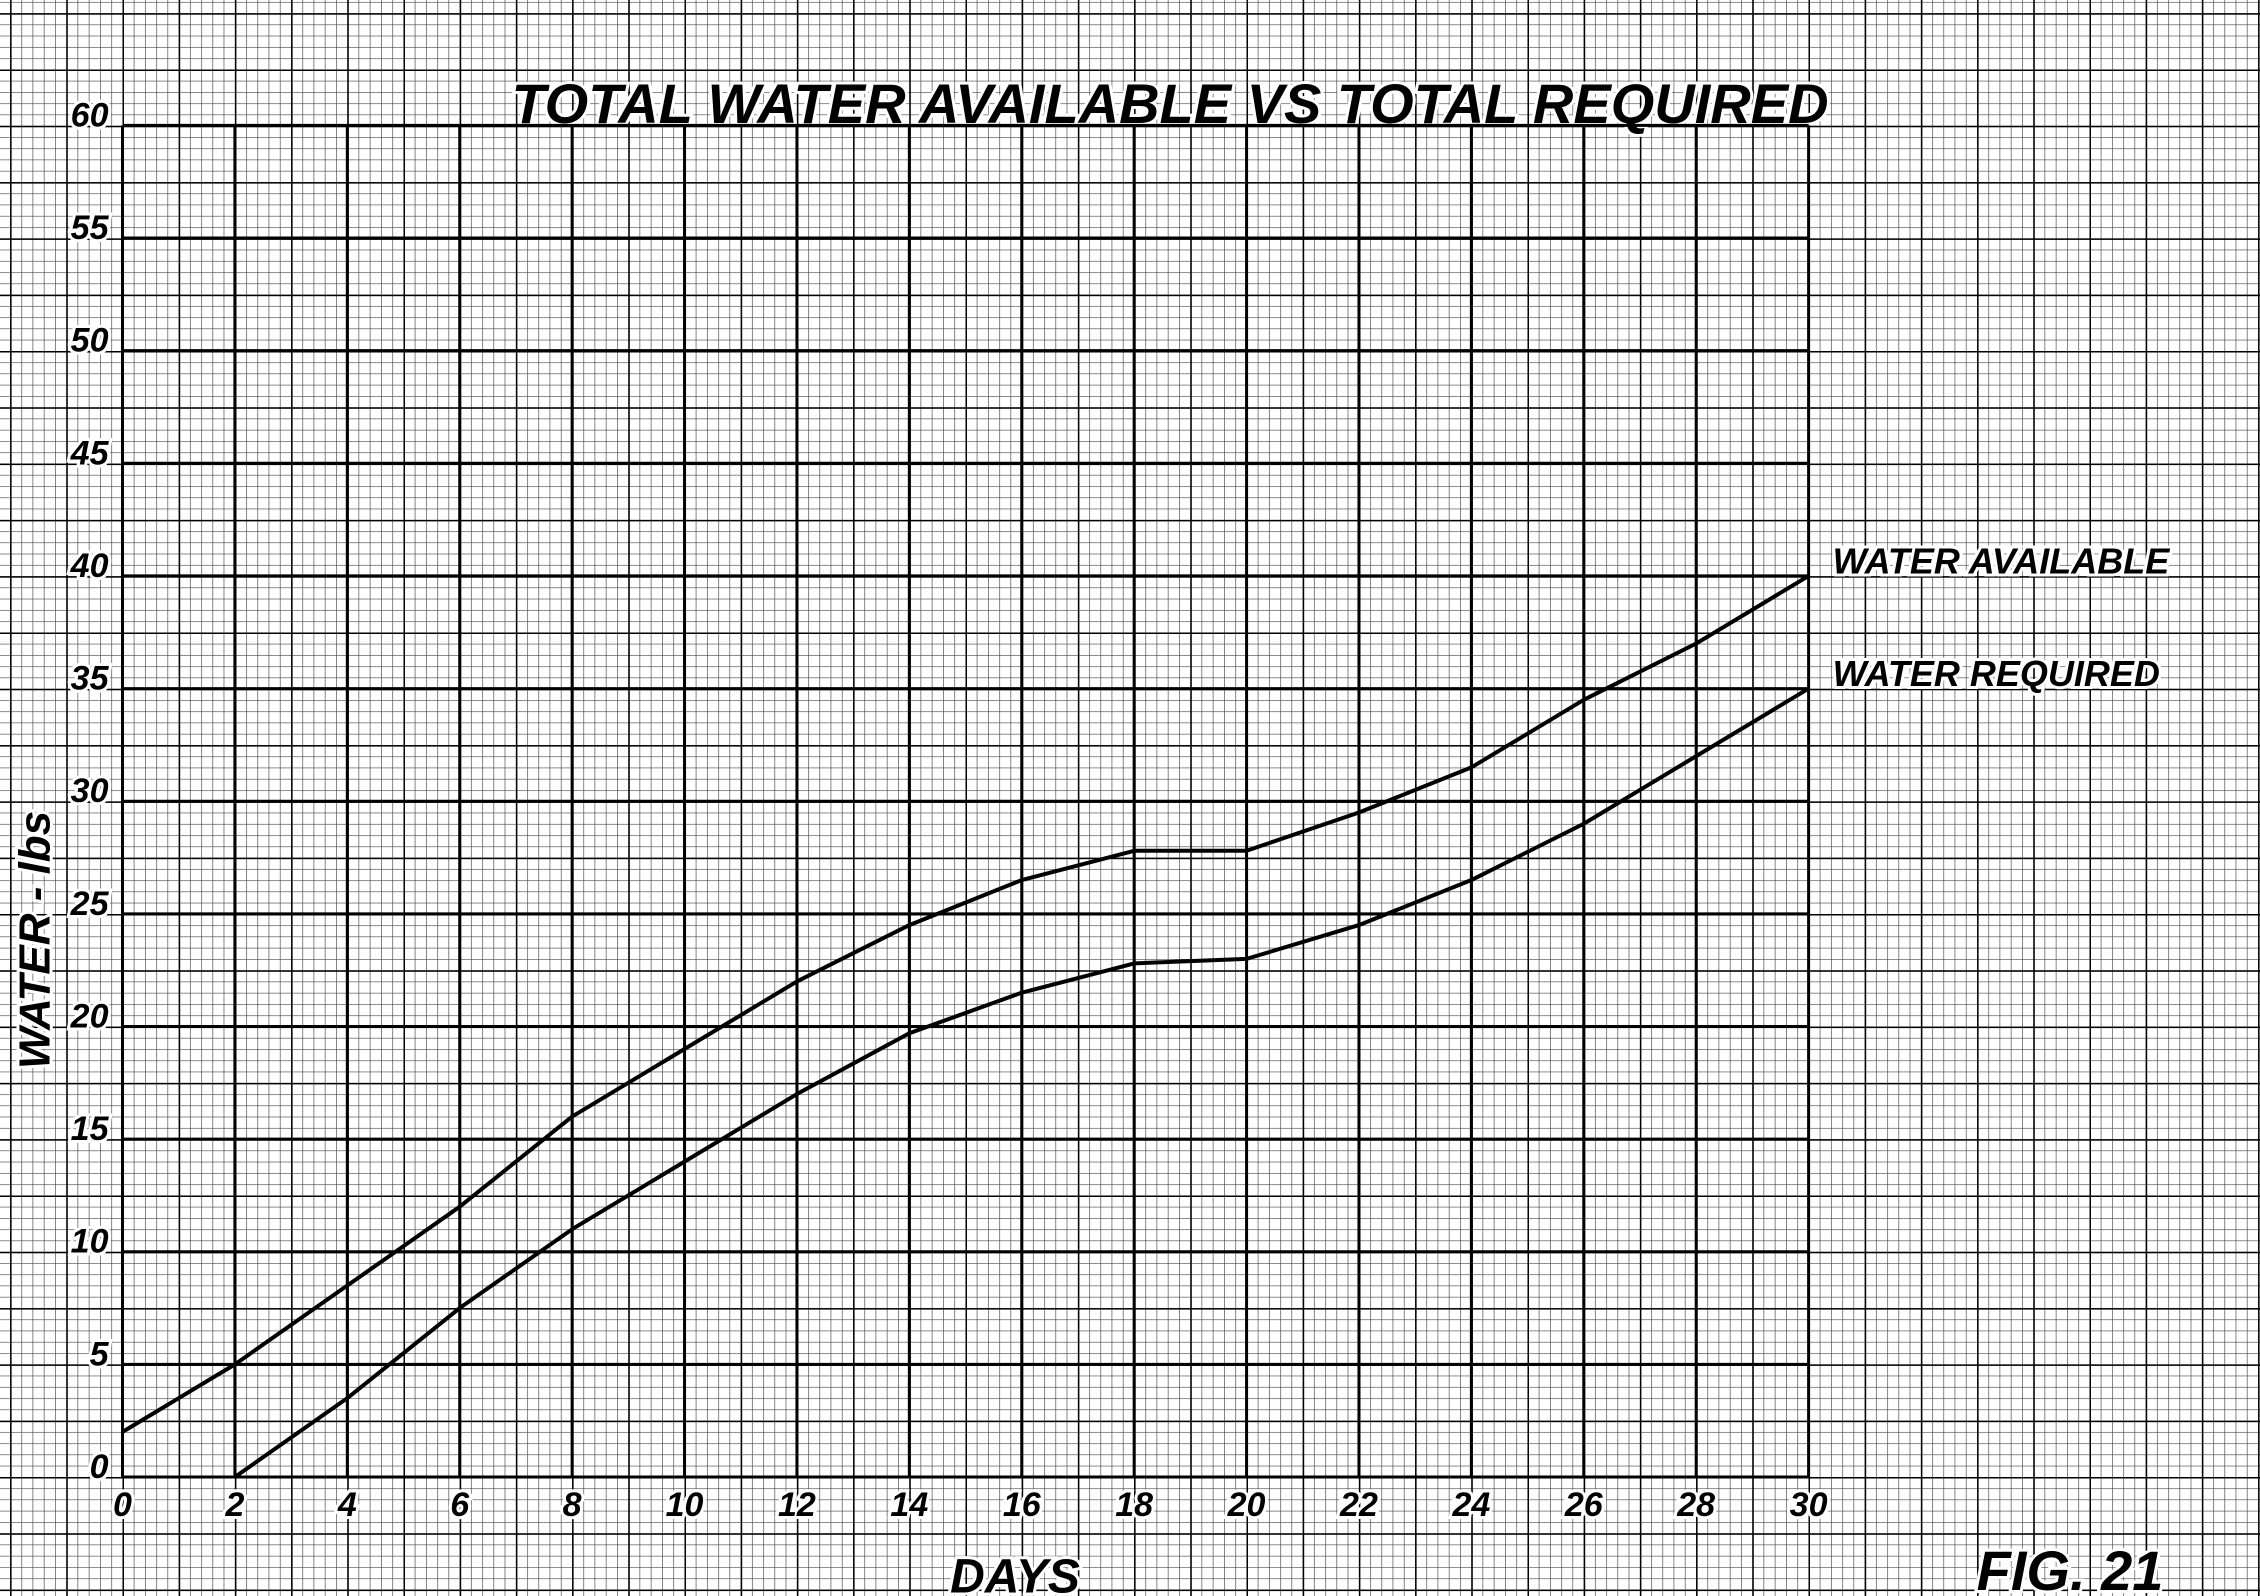 Image resolution: width=2260 pixels, height=1596 pixels. I want to click on y-tick-label: 35, so click(90, 679).